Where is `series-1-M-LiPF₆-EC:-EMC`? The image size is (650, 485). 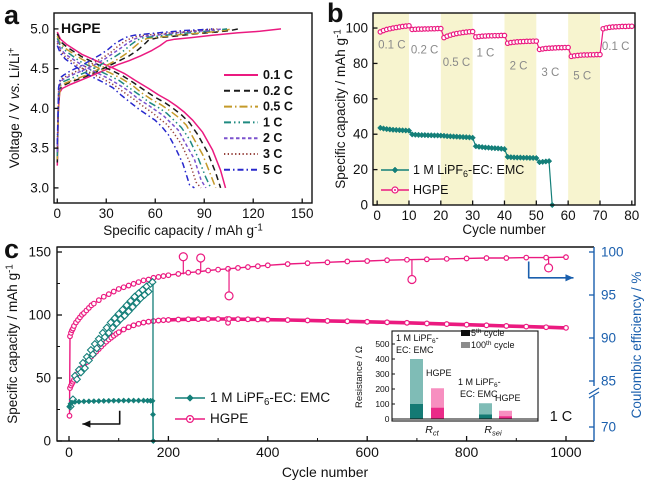
series-1-M-LiPF₆-EC:-EMC is located at coordinates (466, 166).